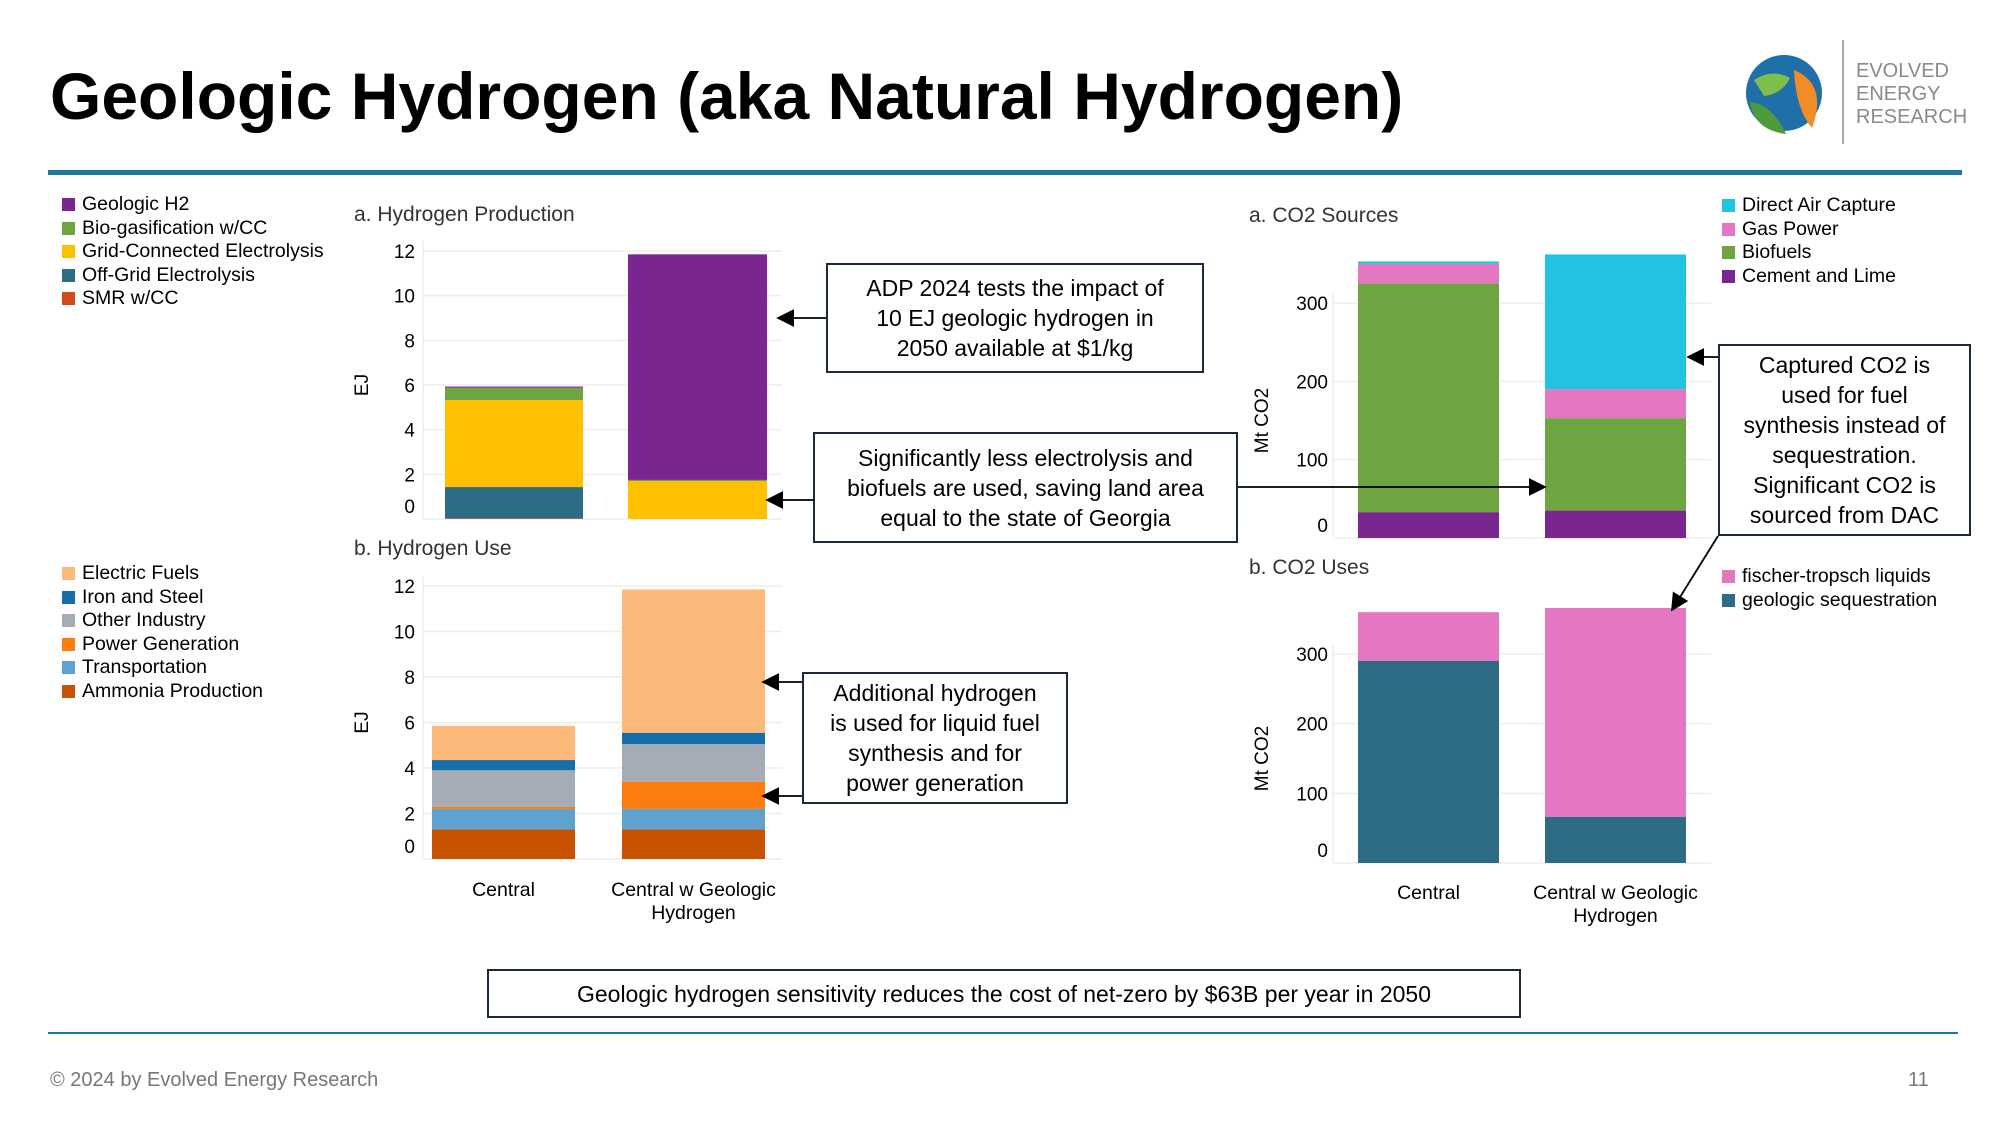 The height and width of the screenshot is (1125, 2000). Describe the element at coordinates (193, 299) in the screenshot. I see `legend-item: SMR w/CC` at that location.